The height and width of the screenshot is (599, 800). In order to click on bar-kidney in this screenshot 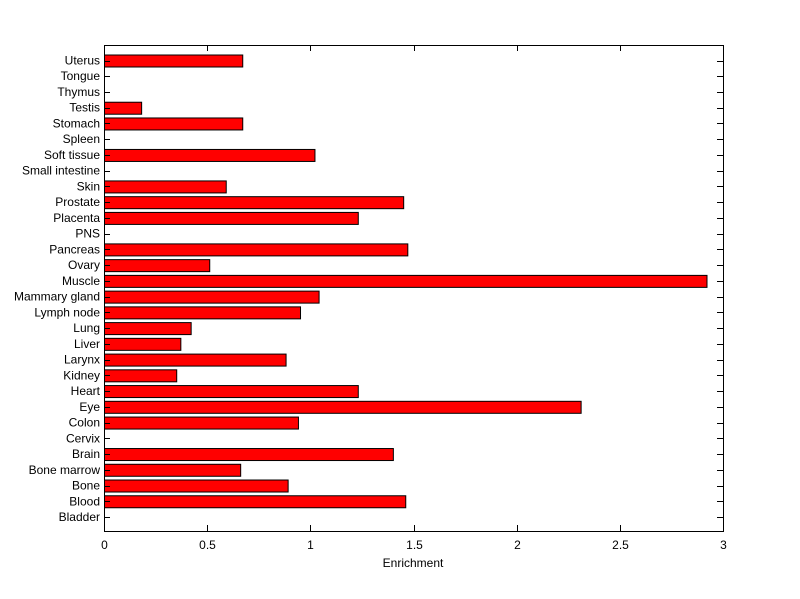, I will do `click(141, 376)`.